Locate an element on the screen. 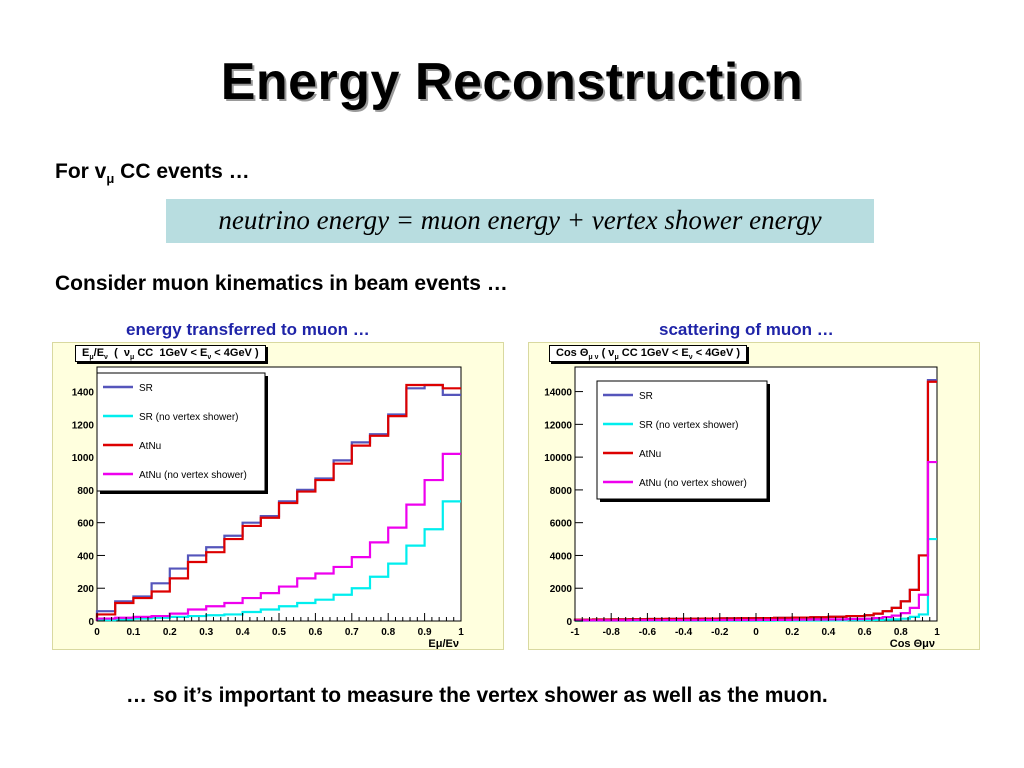  x-tick-label: 0.3 is located at coordinates (206, 632).